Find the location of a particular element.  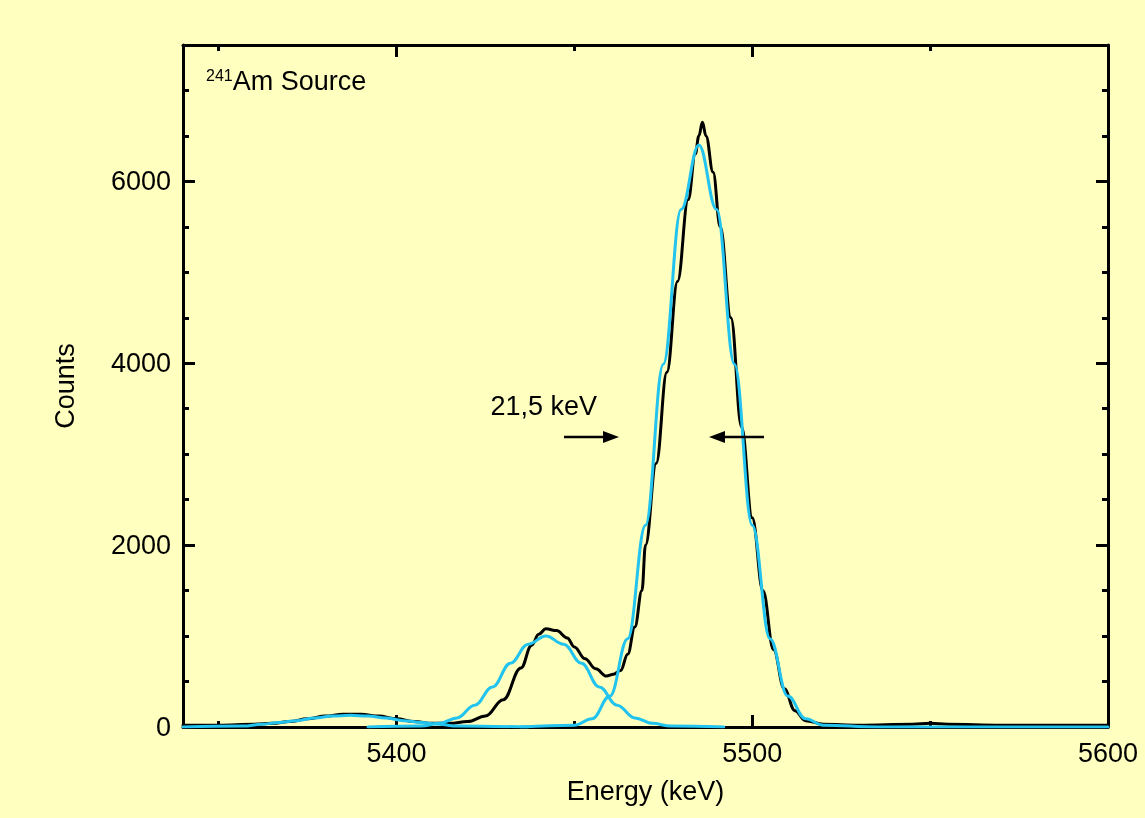

x-tick-label: 5600 is located at coordinates (1108, 752).